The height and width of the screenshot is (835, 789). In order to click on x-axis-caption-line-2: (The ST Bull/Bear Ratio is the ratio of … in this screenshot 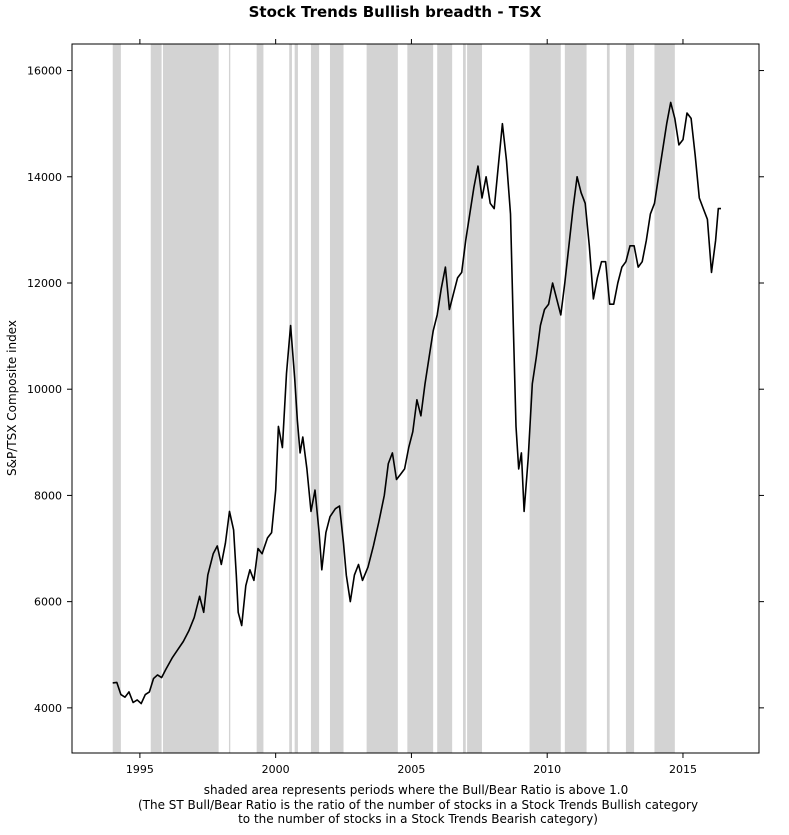, I will do `click(418, 805)`.